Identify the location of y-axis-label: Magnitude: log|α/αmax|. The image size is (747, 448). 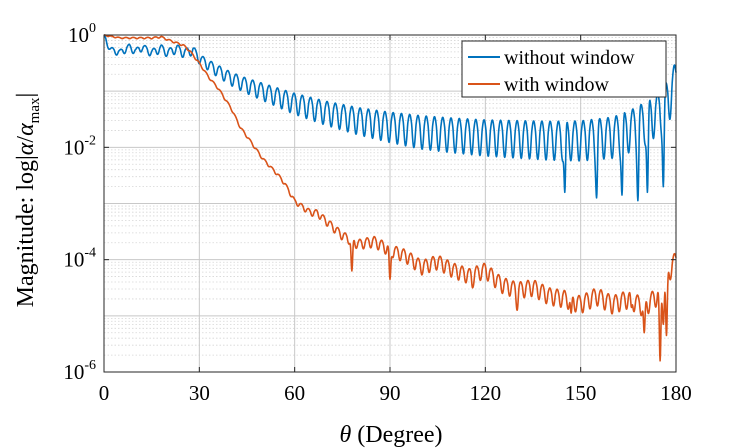
(28, 200).